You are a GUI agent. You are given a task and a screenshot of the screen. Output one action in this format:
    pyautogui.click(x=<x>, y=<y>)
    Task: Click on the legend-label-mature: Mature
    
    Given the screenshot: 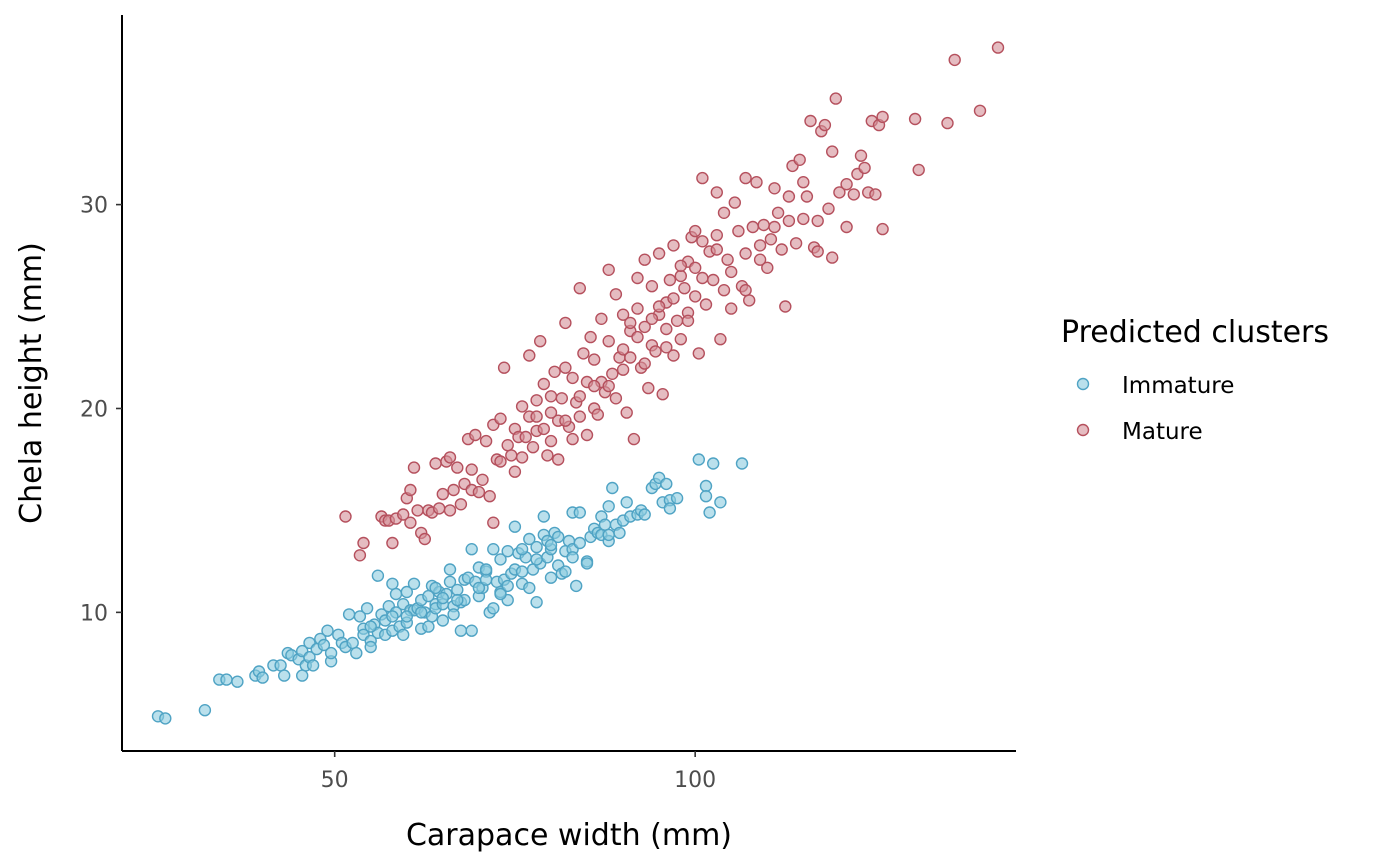 What is the action you would take?
    pyautogui.click(x=1162, y=432)
    